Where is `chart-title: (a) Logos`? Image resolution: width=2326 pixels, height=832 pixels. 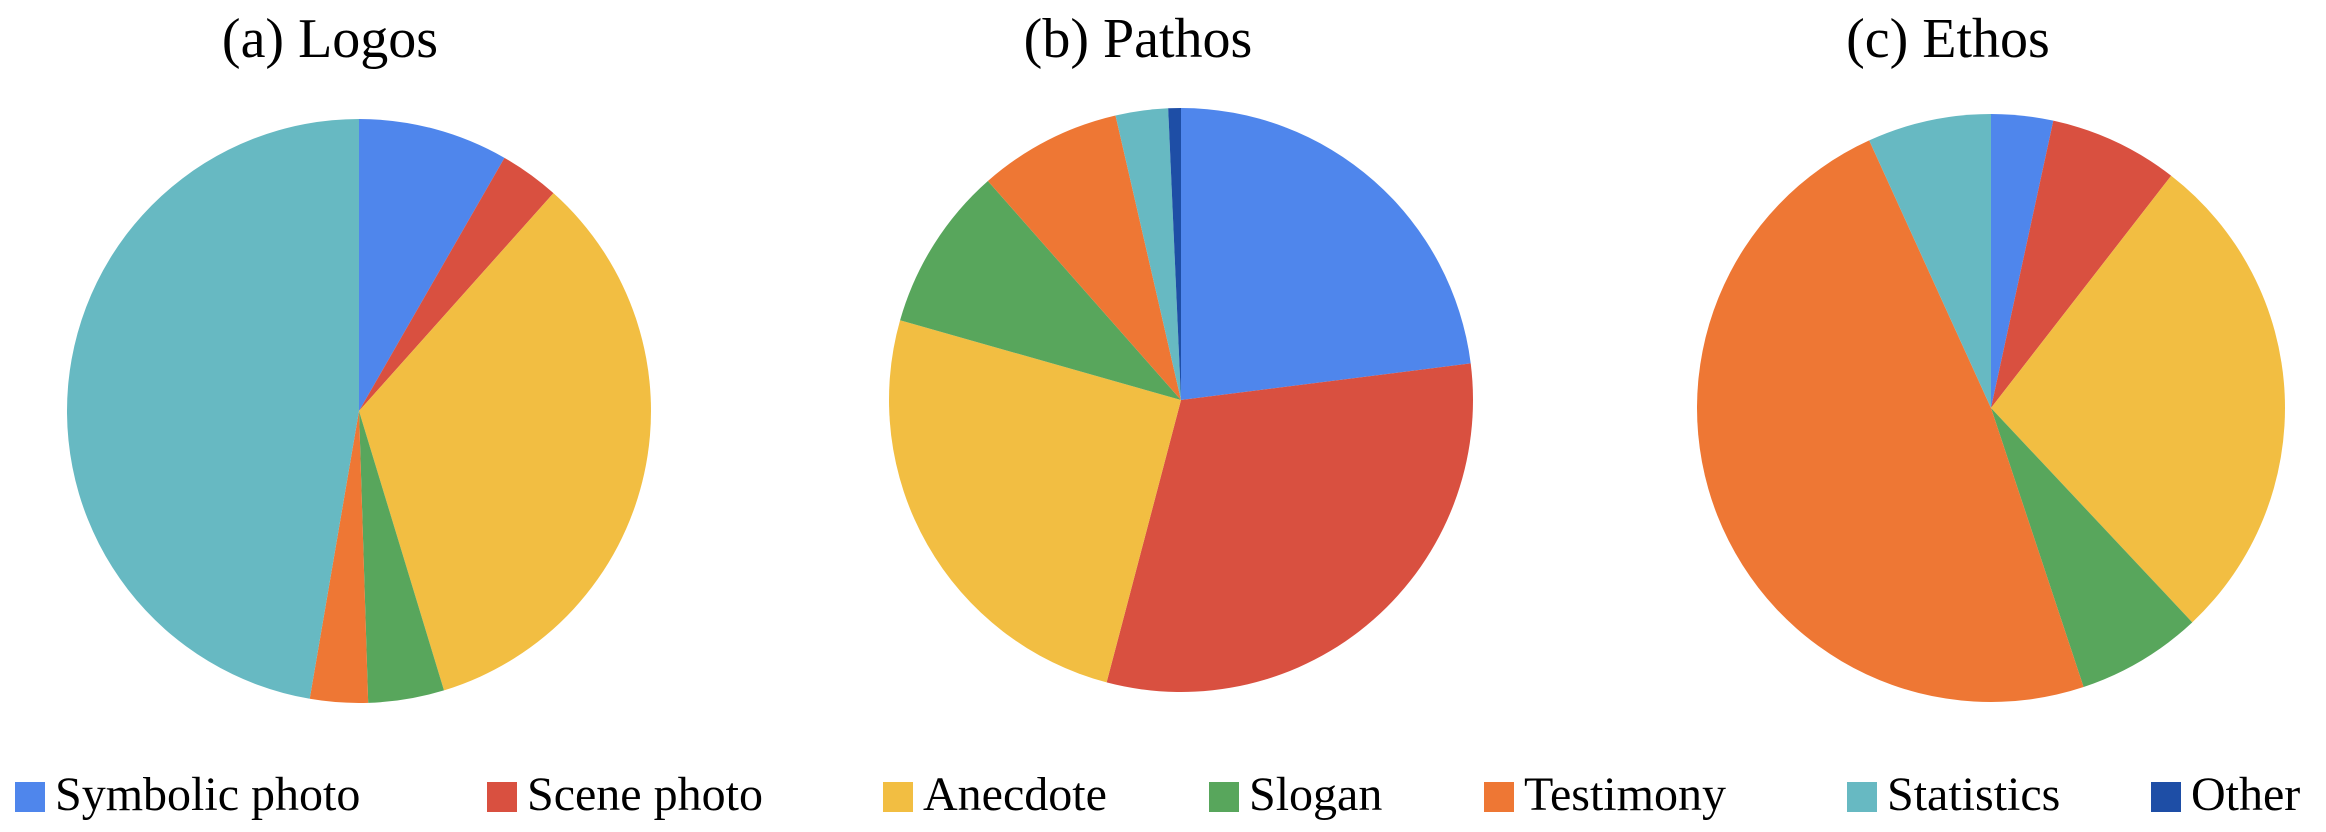
chart-title: (a) Logos is located at coordinates (330, 39).